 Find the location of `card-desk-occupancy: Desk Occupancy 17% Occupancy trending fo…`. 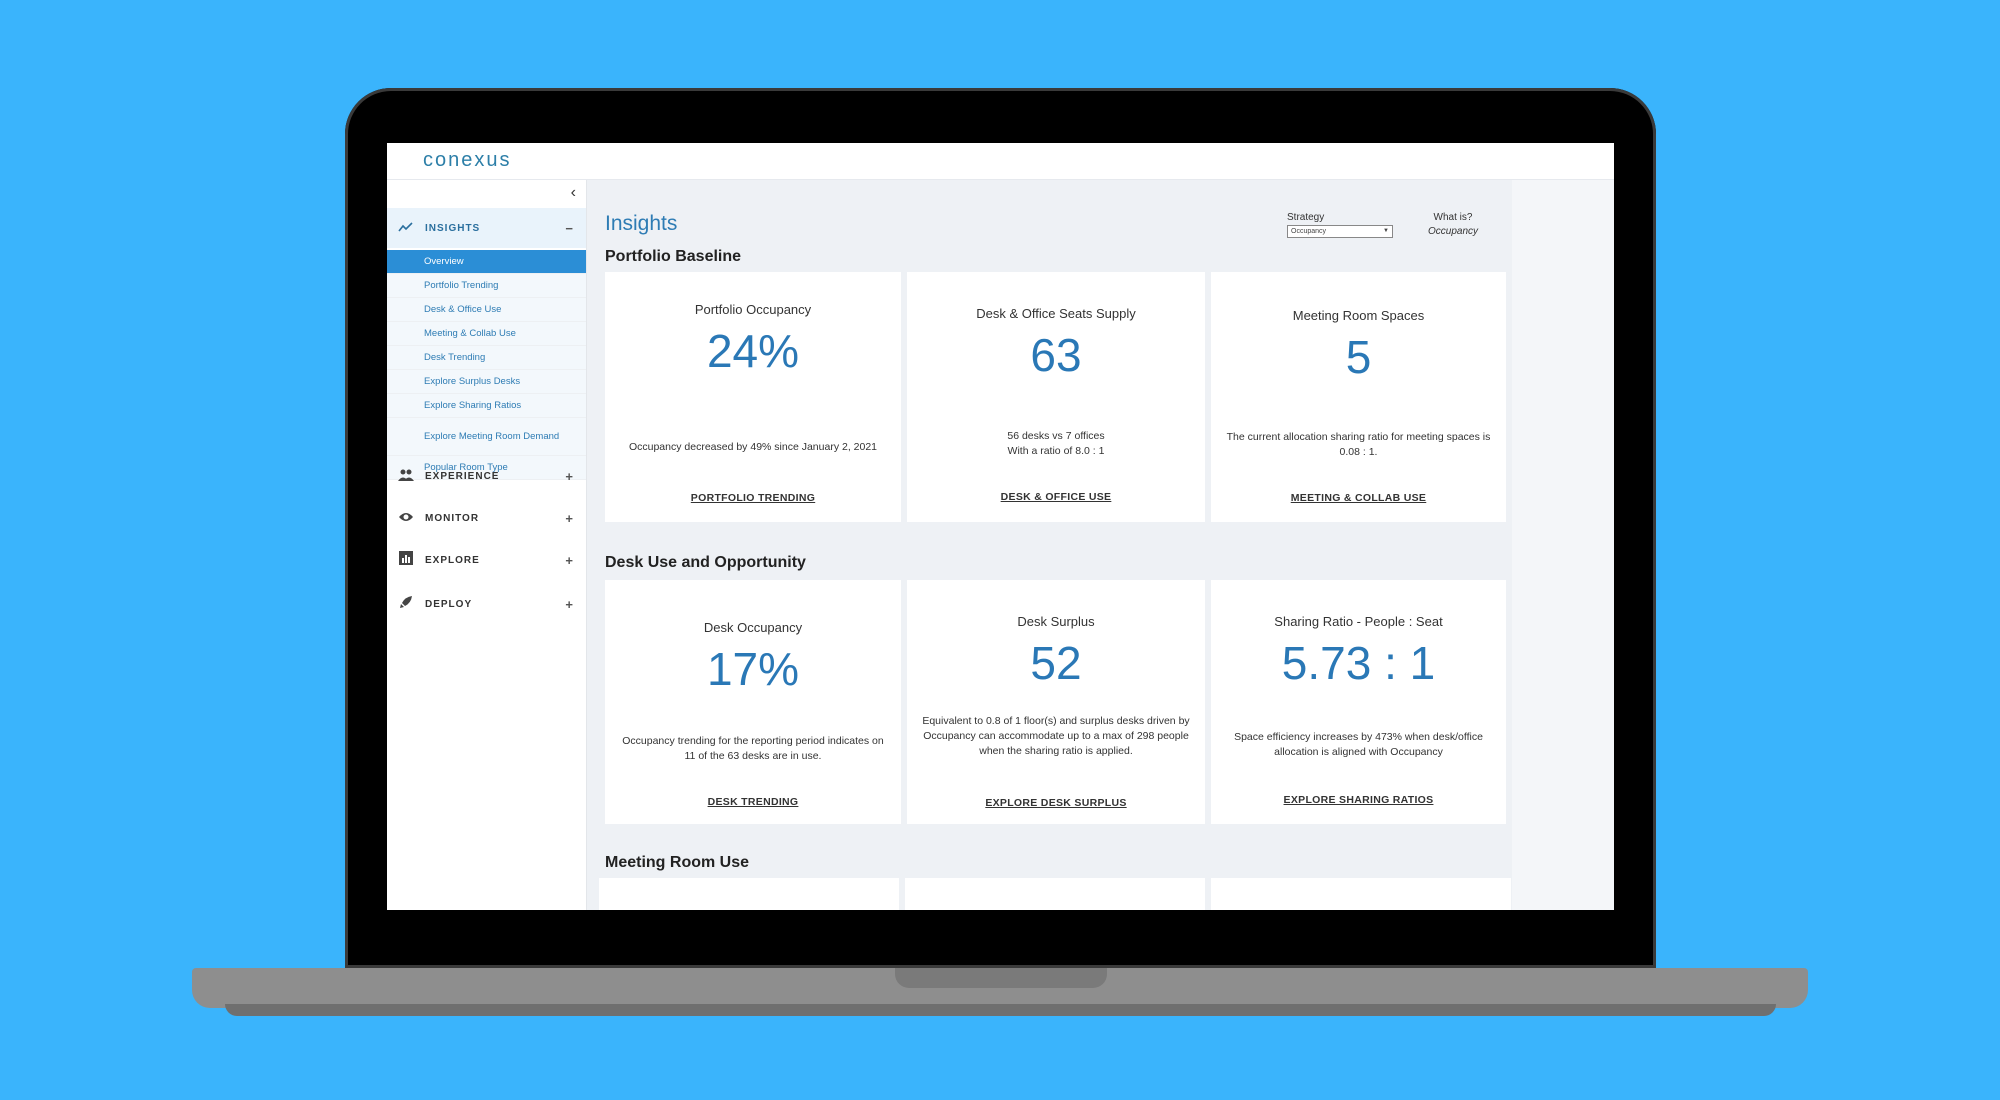

card-desk-occupancy: Desk Occupancy 17% Occupancy trending fo… is located at coordinates (753, 702).